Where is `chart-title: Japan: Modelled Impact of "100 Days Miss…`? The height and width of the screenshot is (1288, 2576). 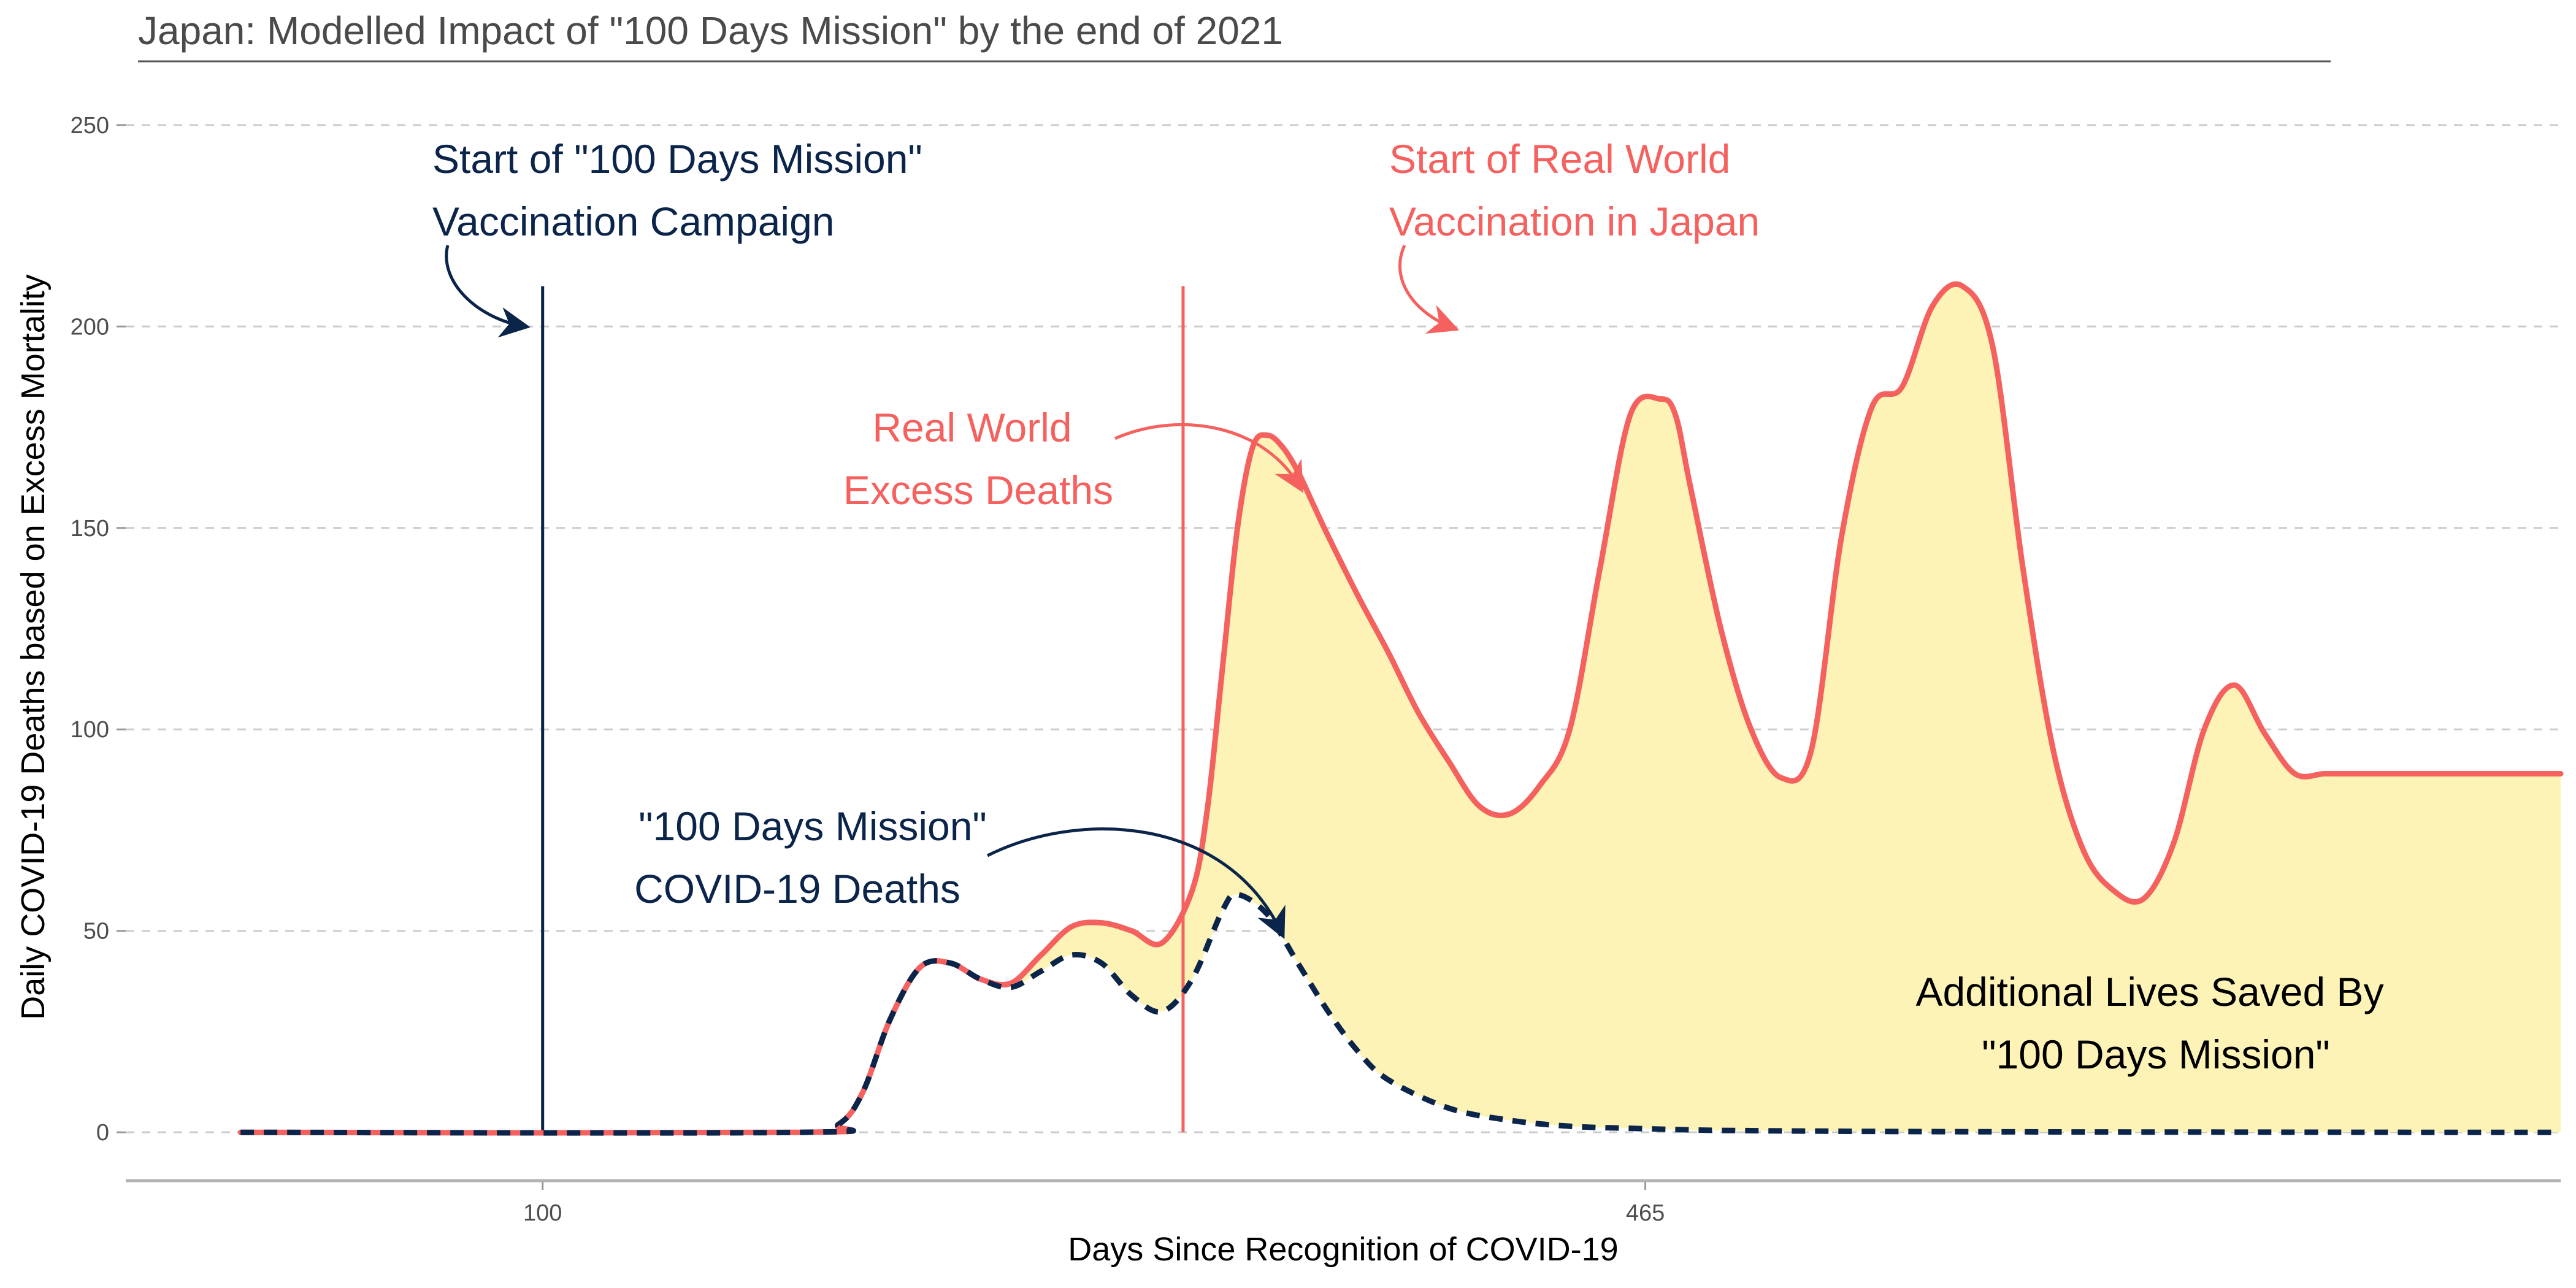 chart-title: Japan: Modelled Impact of "100 Days Miss… is located at coordinates (710, 31).